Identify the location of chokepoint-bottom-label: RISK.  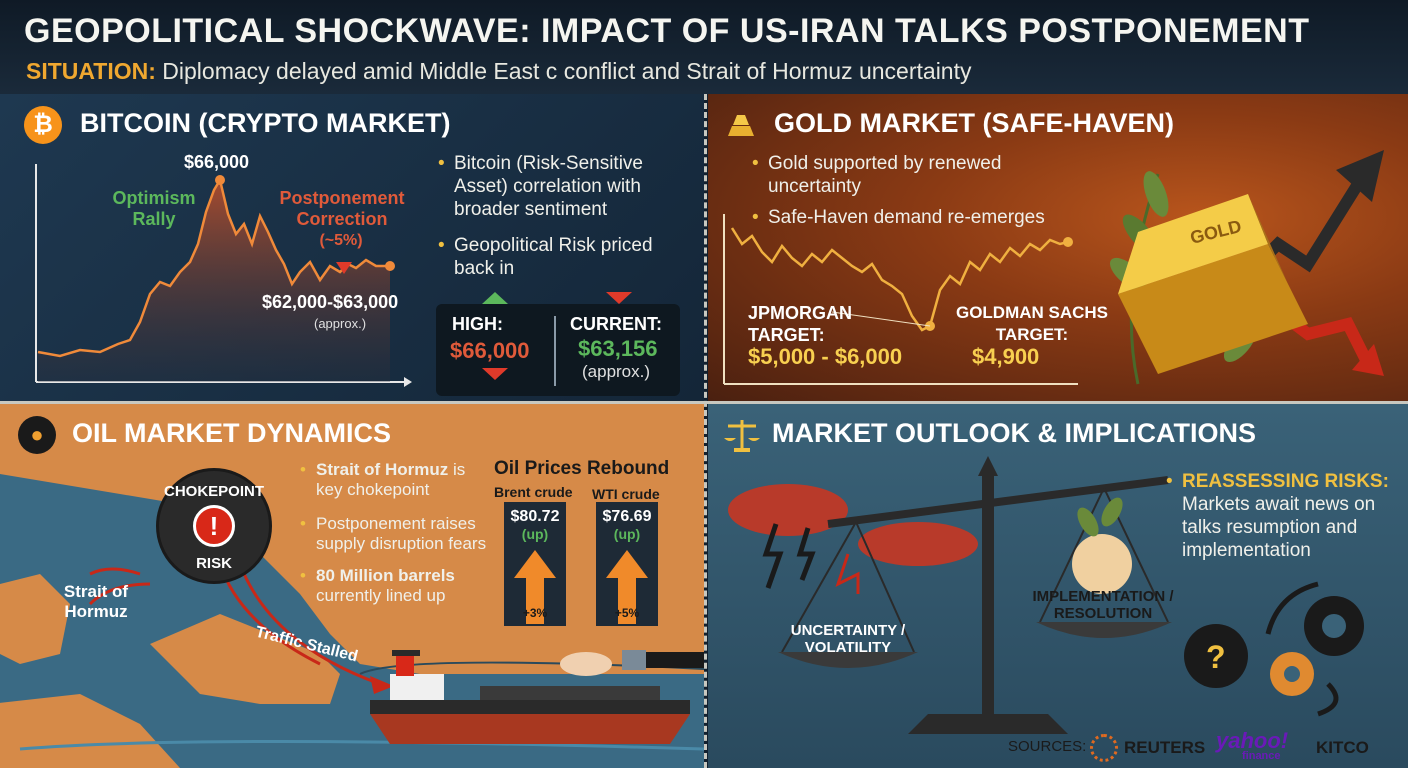
(214, 563).